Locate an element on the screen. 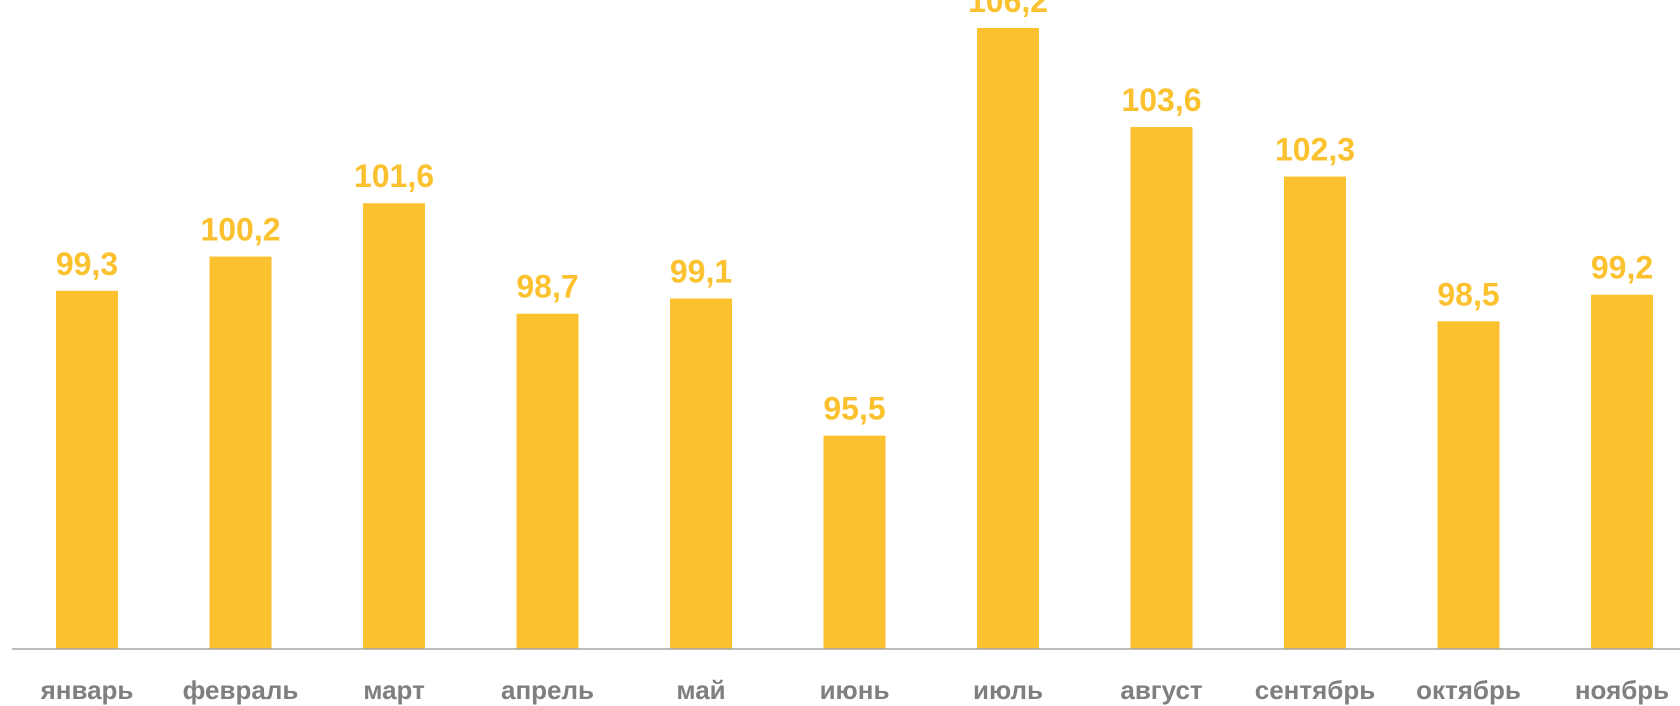 The height and width of the screenshot is (706, 1680). category-label-7: июль is located at coordinates (1008, 690).